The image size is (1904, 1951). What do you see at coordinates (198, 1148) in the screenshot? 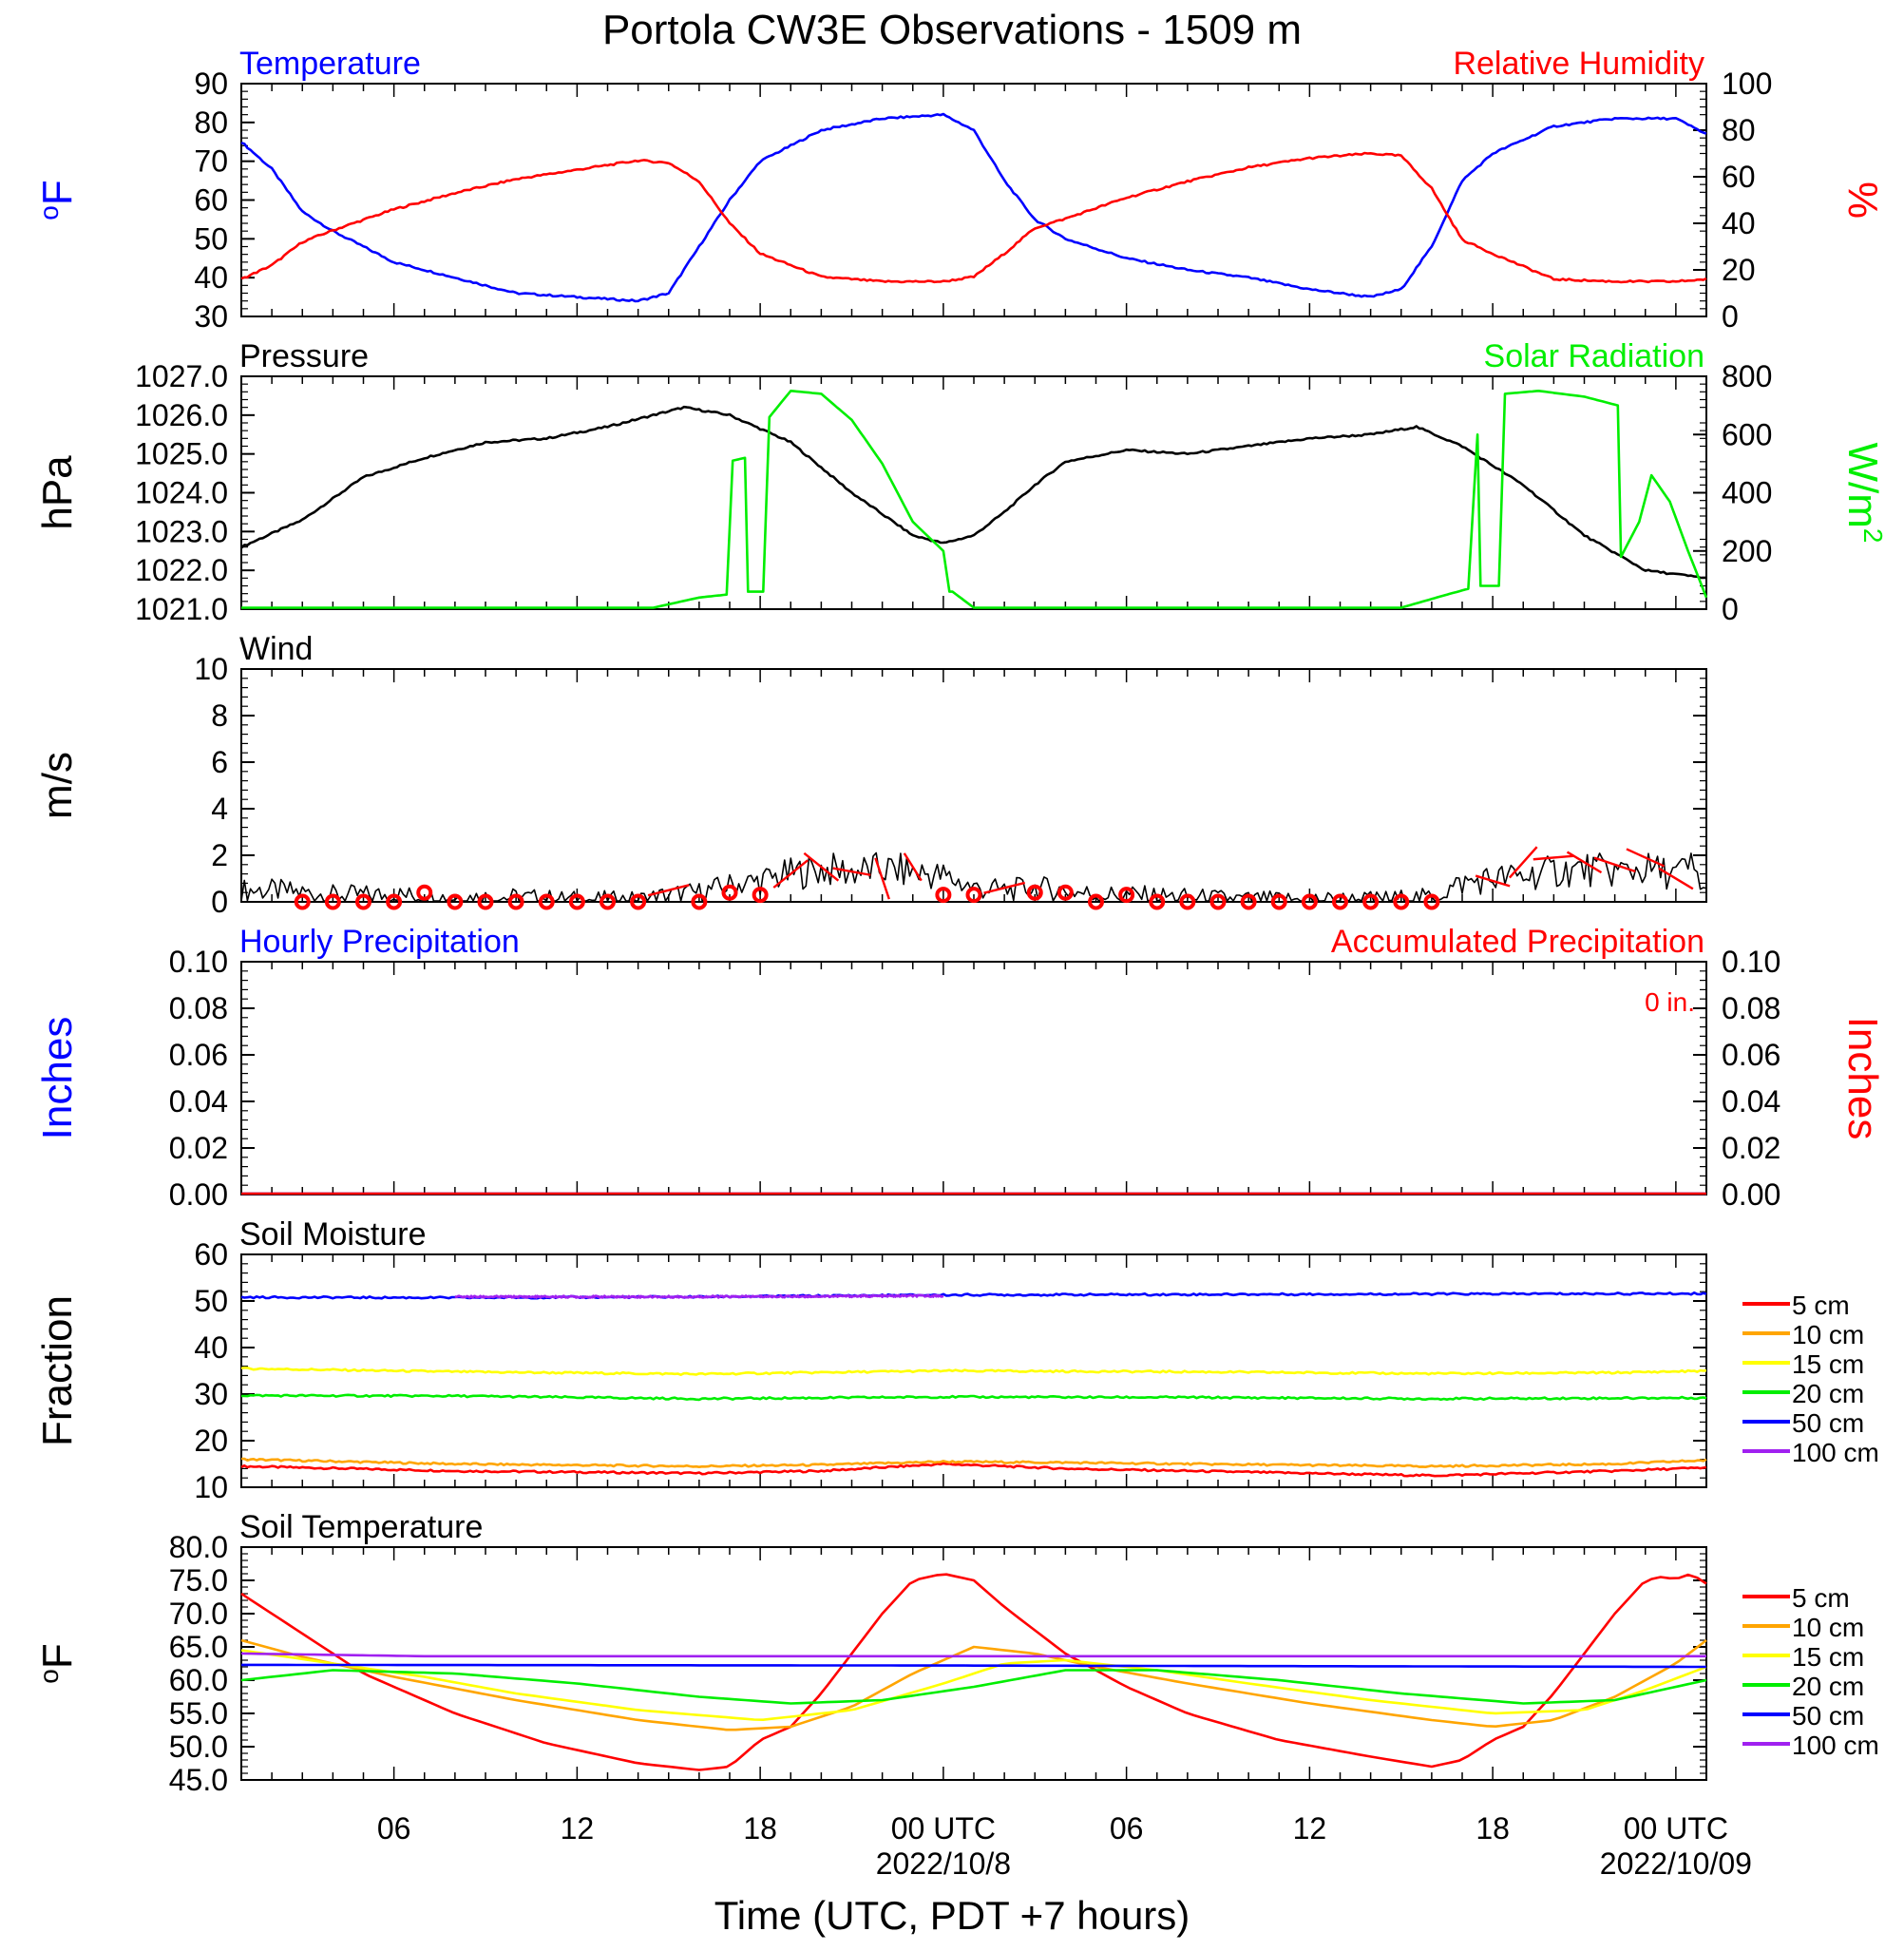
I see `y-tick-label-left: 0.02` at bounding box center [198, 1148].